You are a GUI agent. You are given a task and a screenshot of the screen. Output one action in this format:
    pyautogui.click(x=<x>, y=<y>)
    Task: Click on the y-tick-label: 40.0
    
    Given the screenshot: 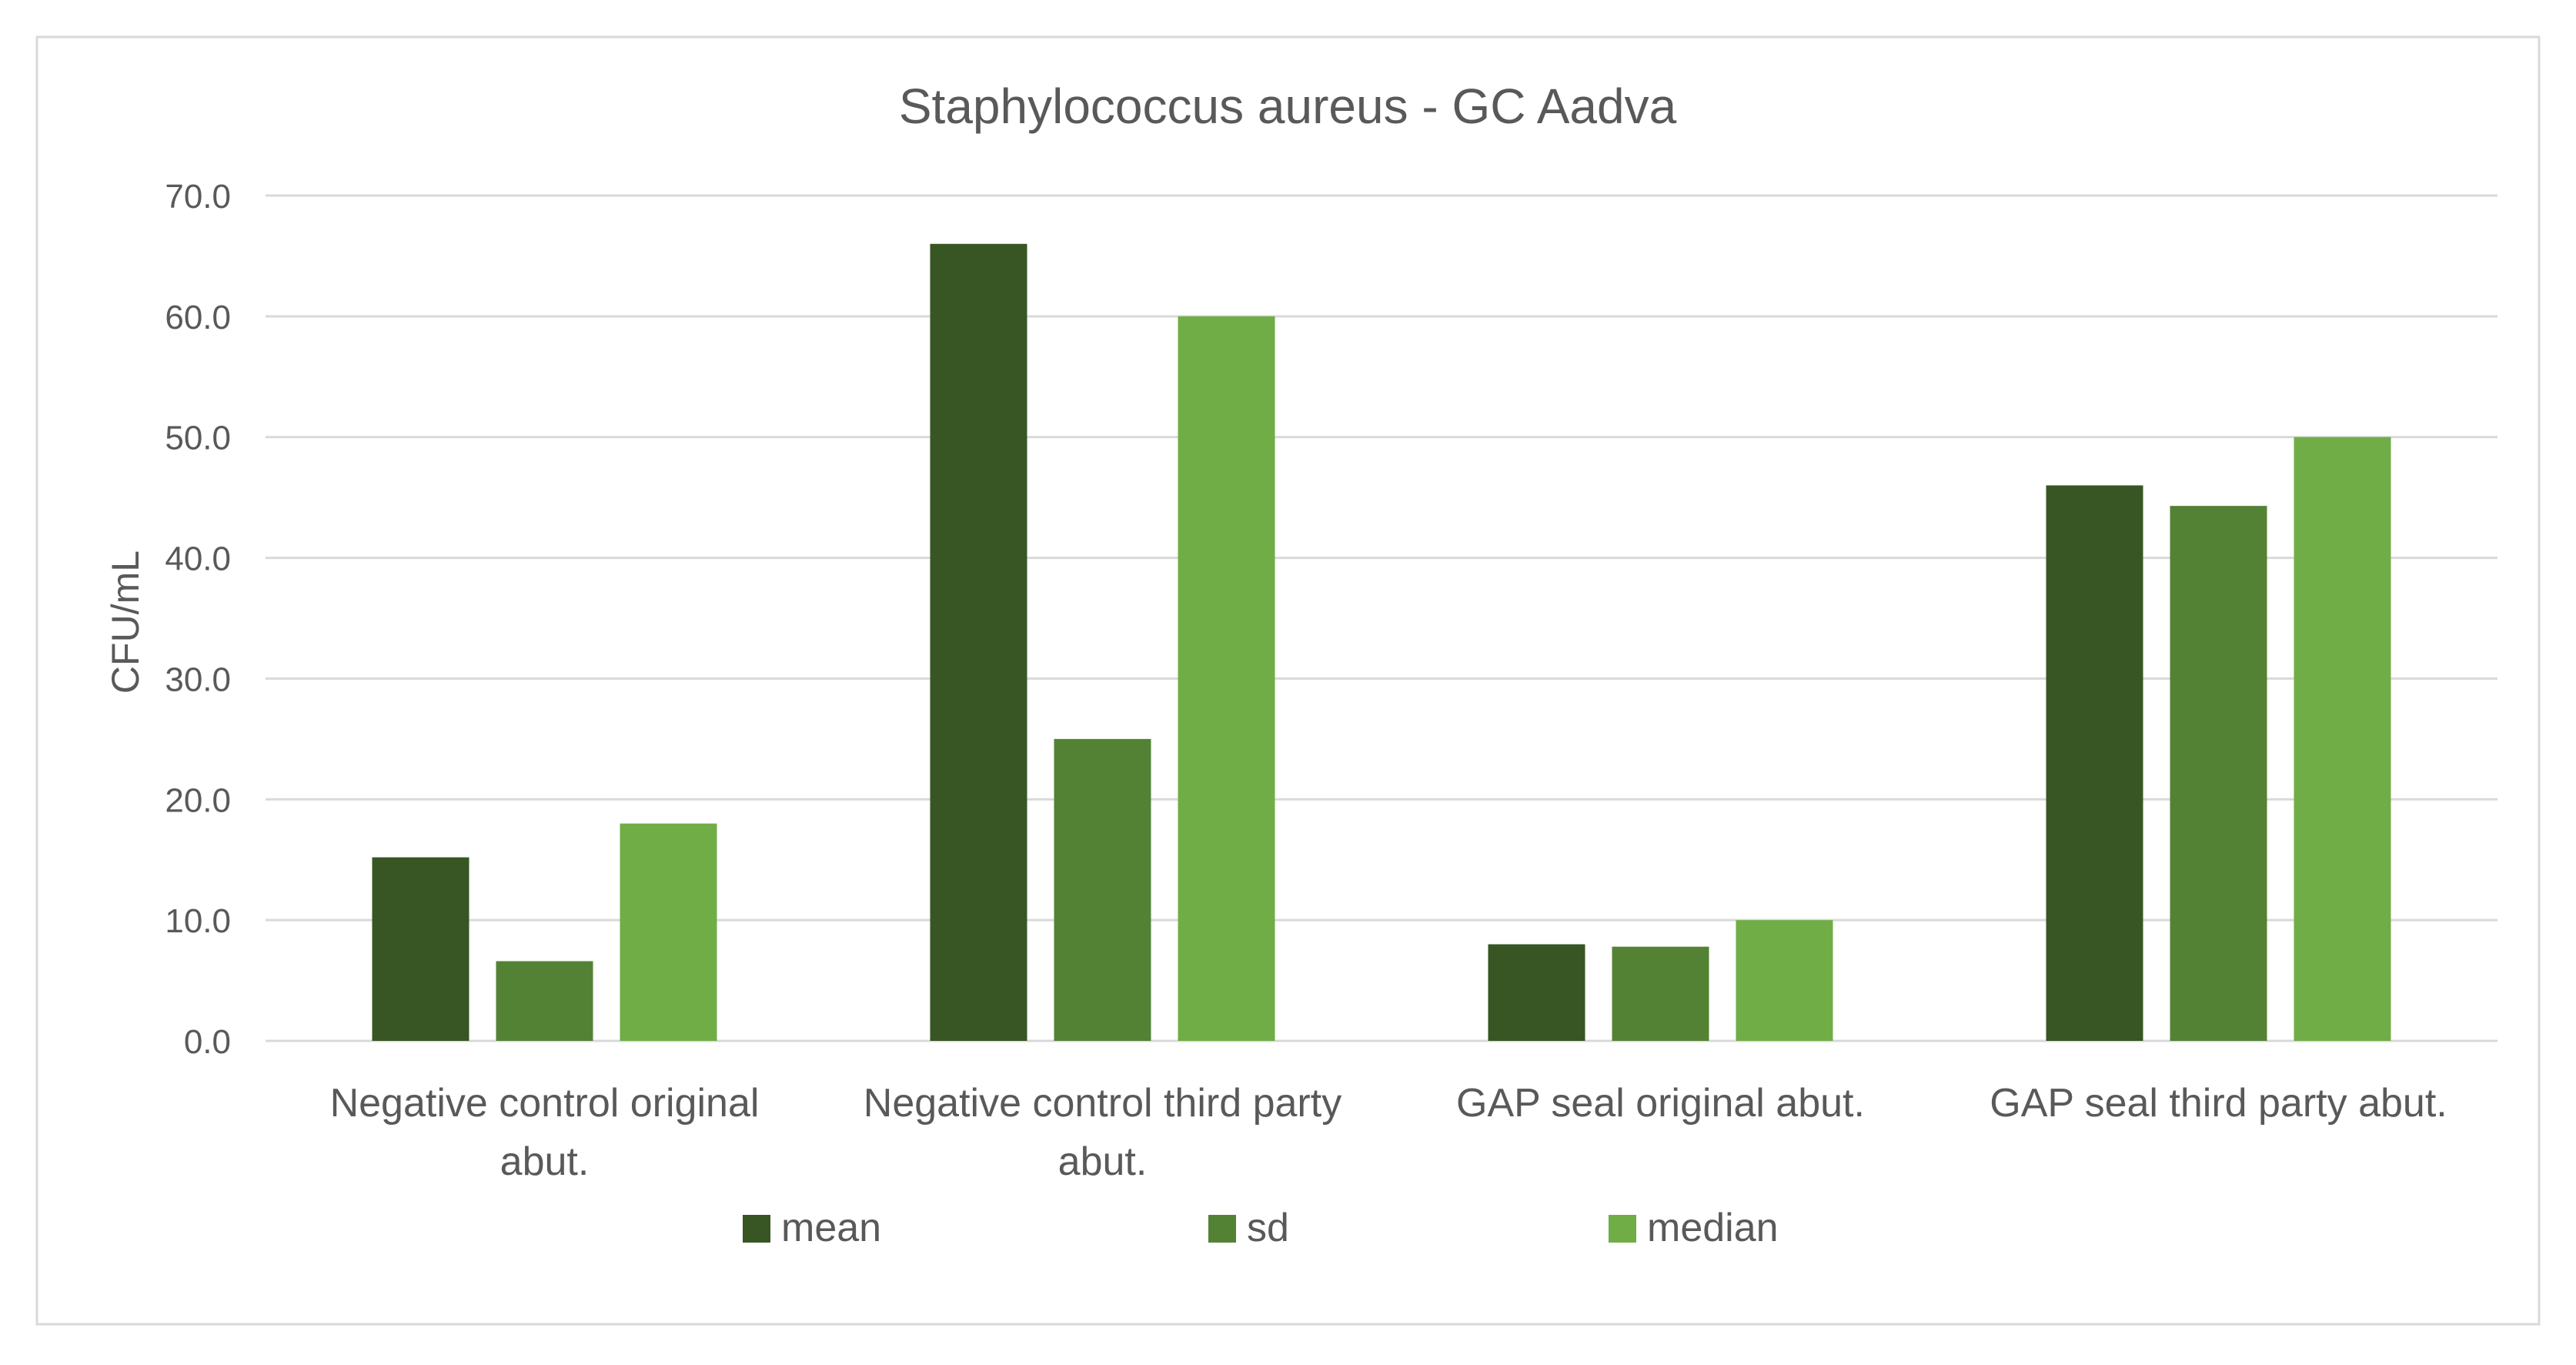 What is the action you would take?
    pyautogui.click(x=198, y=559)
    